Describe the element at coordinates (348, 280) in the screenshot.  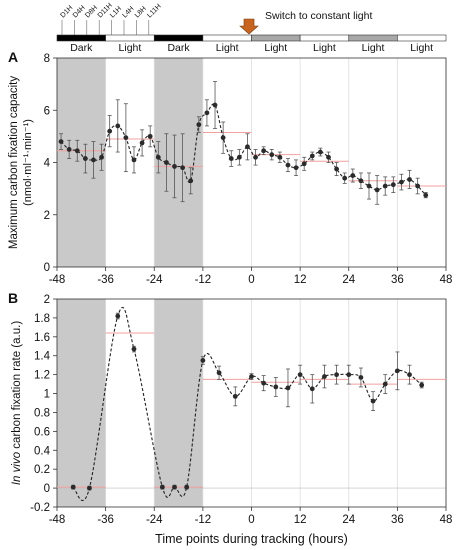
I see `x-tick-label: 24` at that location.